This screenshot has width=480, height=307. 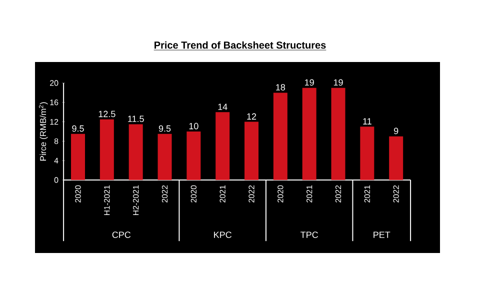 I want to click on data-label: 10, so click(x=193, y=126).